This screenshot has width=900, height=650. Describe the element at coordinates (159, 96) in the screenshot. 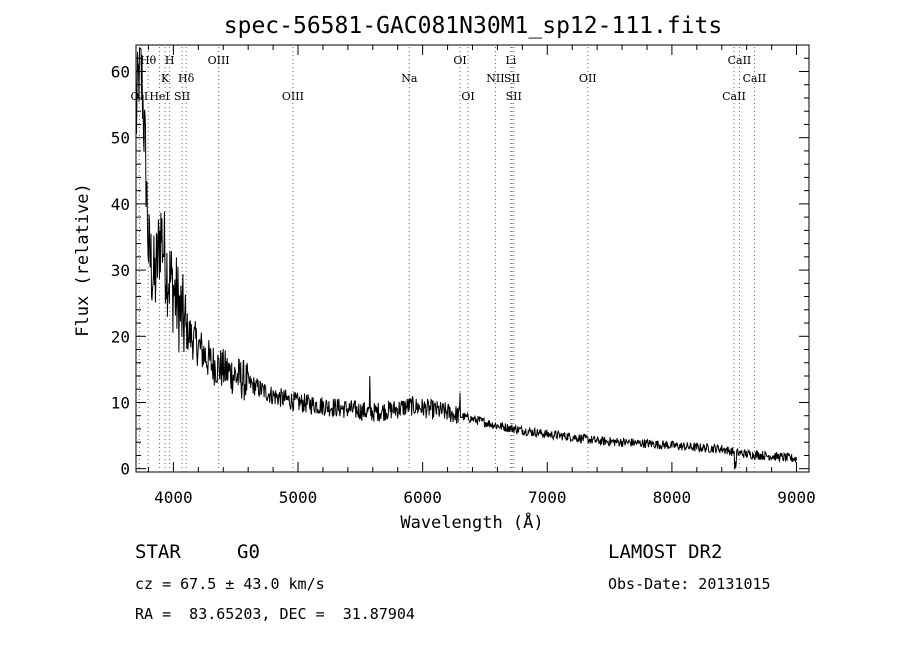

I see `spectral-line-label: HeI` at that location.